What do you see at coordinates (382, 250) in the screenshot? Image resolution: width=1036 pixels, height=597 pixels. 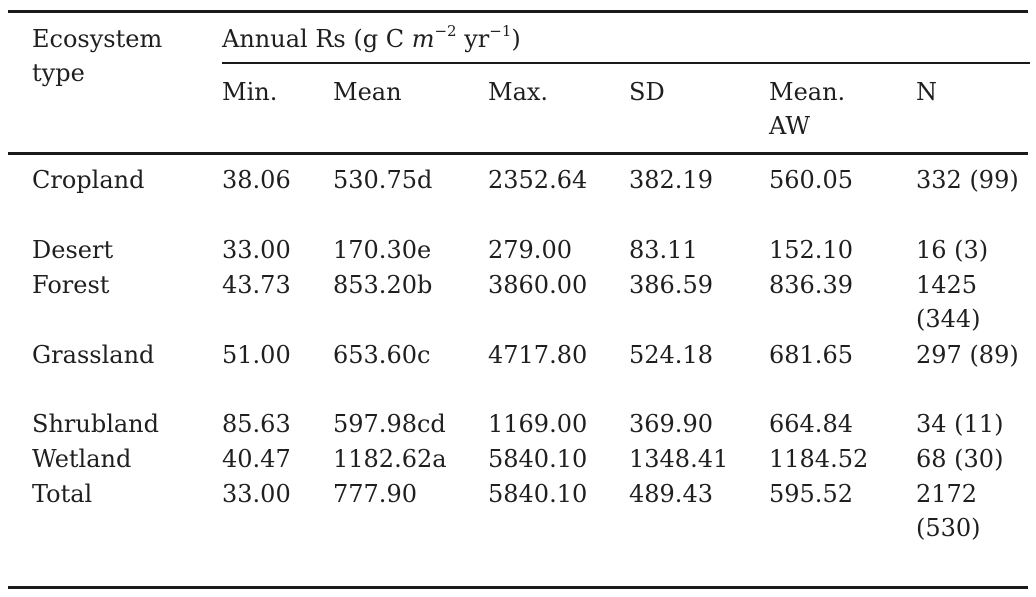 I see `cell-mean: 170.30e` at bounding box center [382, 250].